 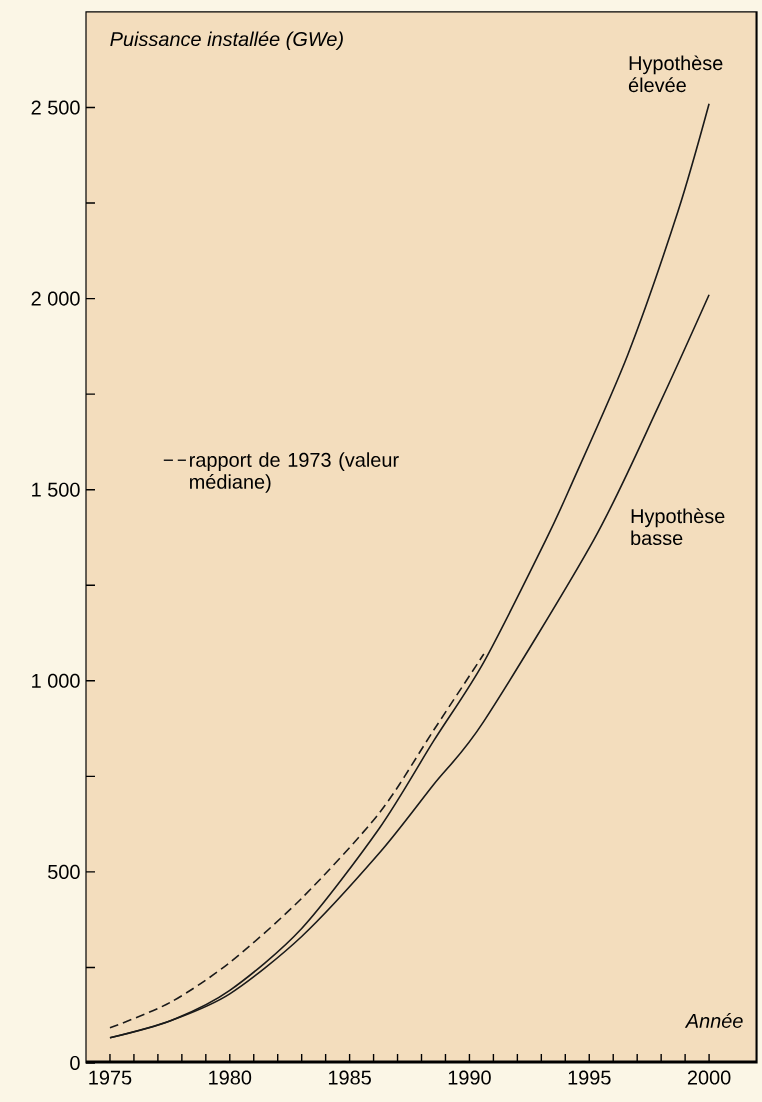 What do you see at coordinates (678, 527) in the screenshot?
I see `series-label: Hypothèse basse` at bounding box center [678, 527].